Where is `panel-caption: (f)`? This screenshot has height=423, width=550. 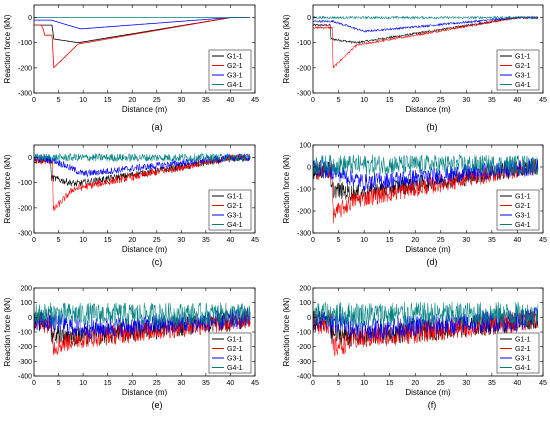 panel-caption: (f) is located at coordinates (432, 405).